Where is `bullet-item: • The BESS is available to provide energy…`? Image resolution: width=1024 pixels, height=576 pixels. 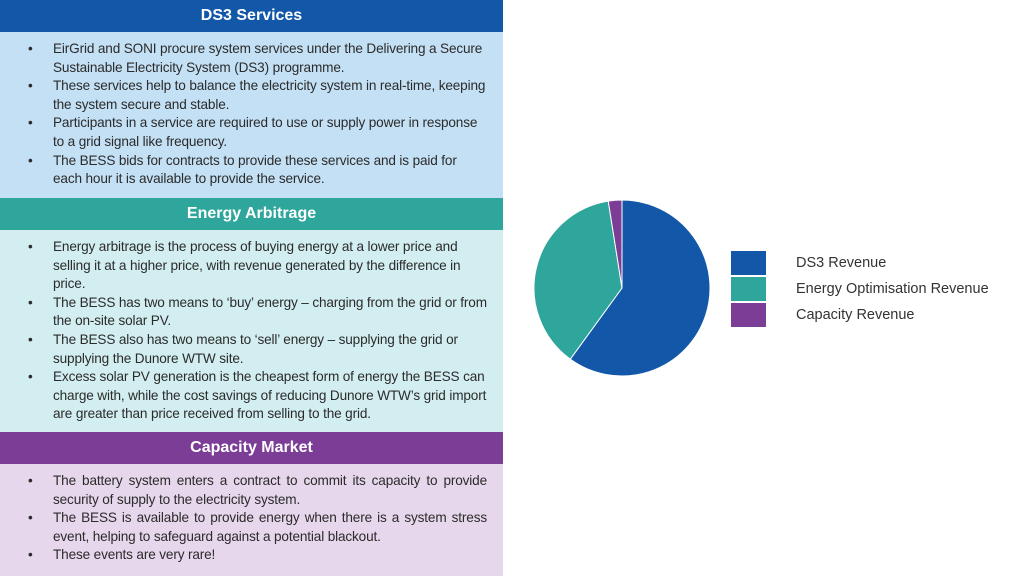 bullet-item: • The BESS is available to provide energy… is located at coordinates (243, 527).